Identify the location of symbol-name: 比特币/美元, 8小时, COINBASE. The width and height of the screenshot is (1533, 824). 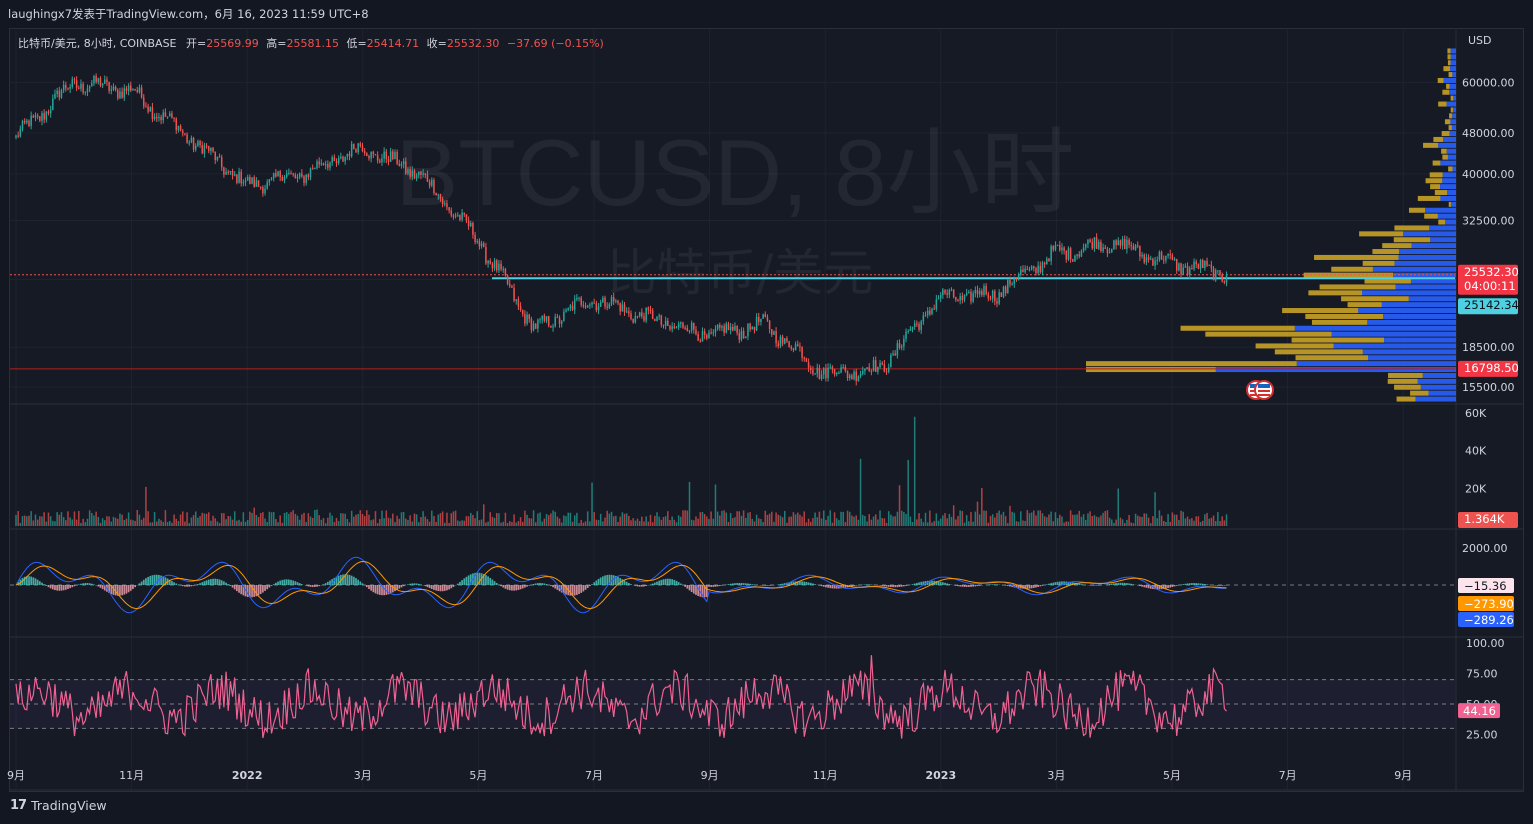
(97, 43).